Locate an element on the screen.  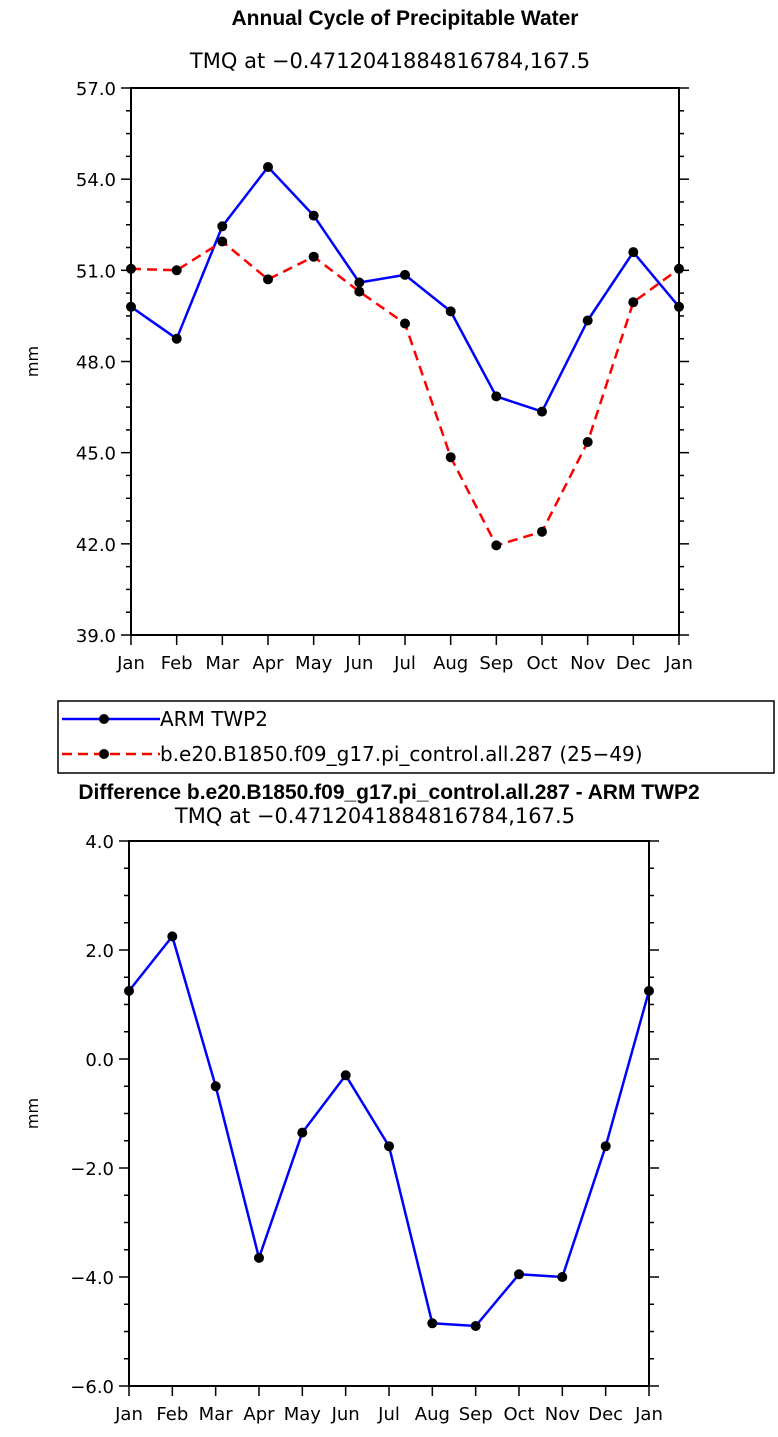
chart1-xtick-label: Dec is located at coordinates (633, 663).